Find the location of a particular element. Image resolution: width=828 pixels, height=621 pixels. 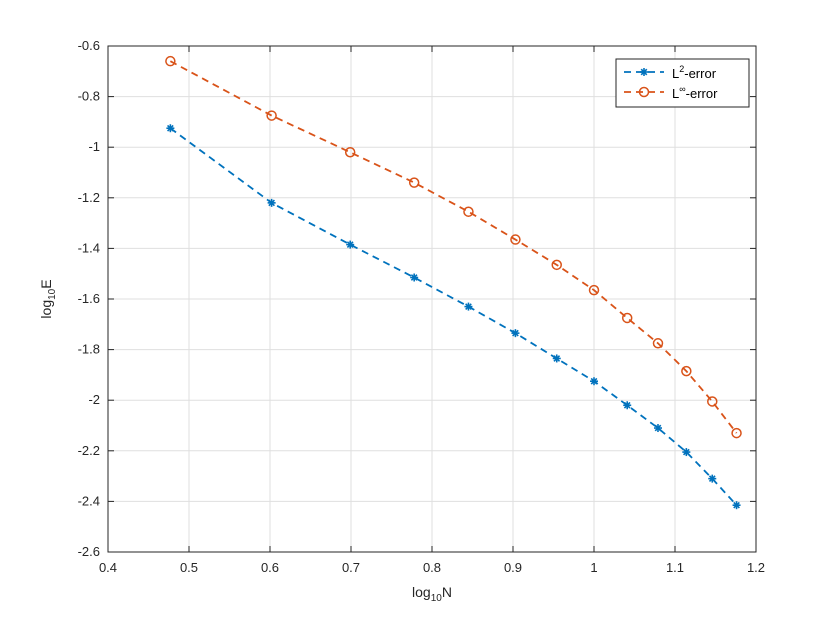

x-tick-label: 0.8 is located at coordinates (432, 567).